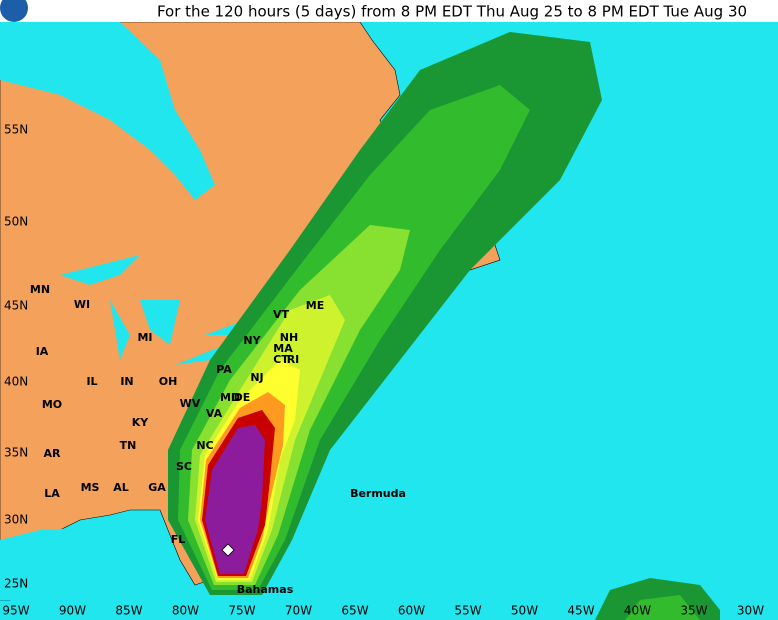  What do you see at coordinates (107, 111) in the screenshot?
I see `hudson-bay` at bounding box center [107, 111].